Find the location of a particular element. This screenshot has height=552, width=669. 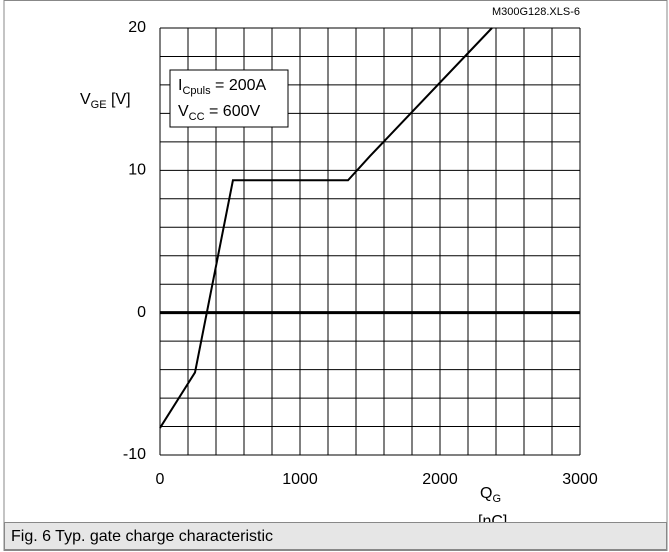

x-axis-label-sub: G is located at coordinates (496, 499).